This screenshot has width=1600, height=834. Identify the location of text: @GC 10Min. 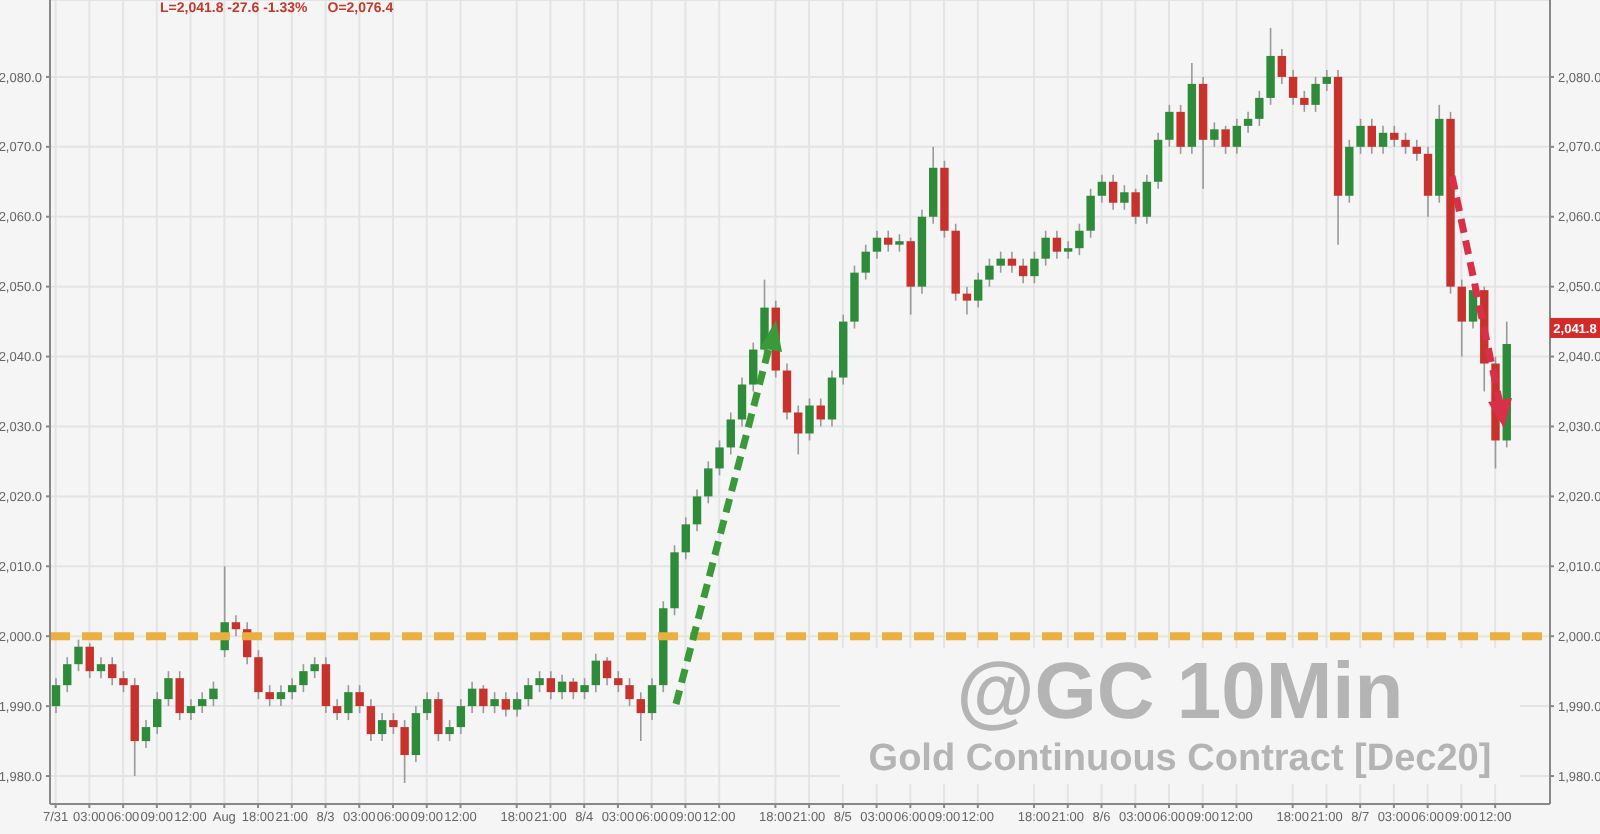
(1180, 692).